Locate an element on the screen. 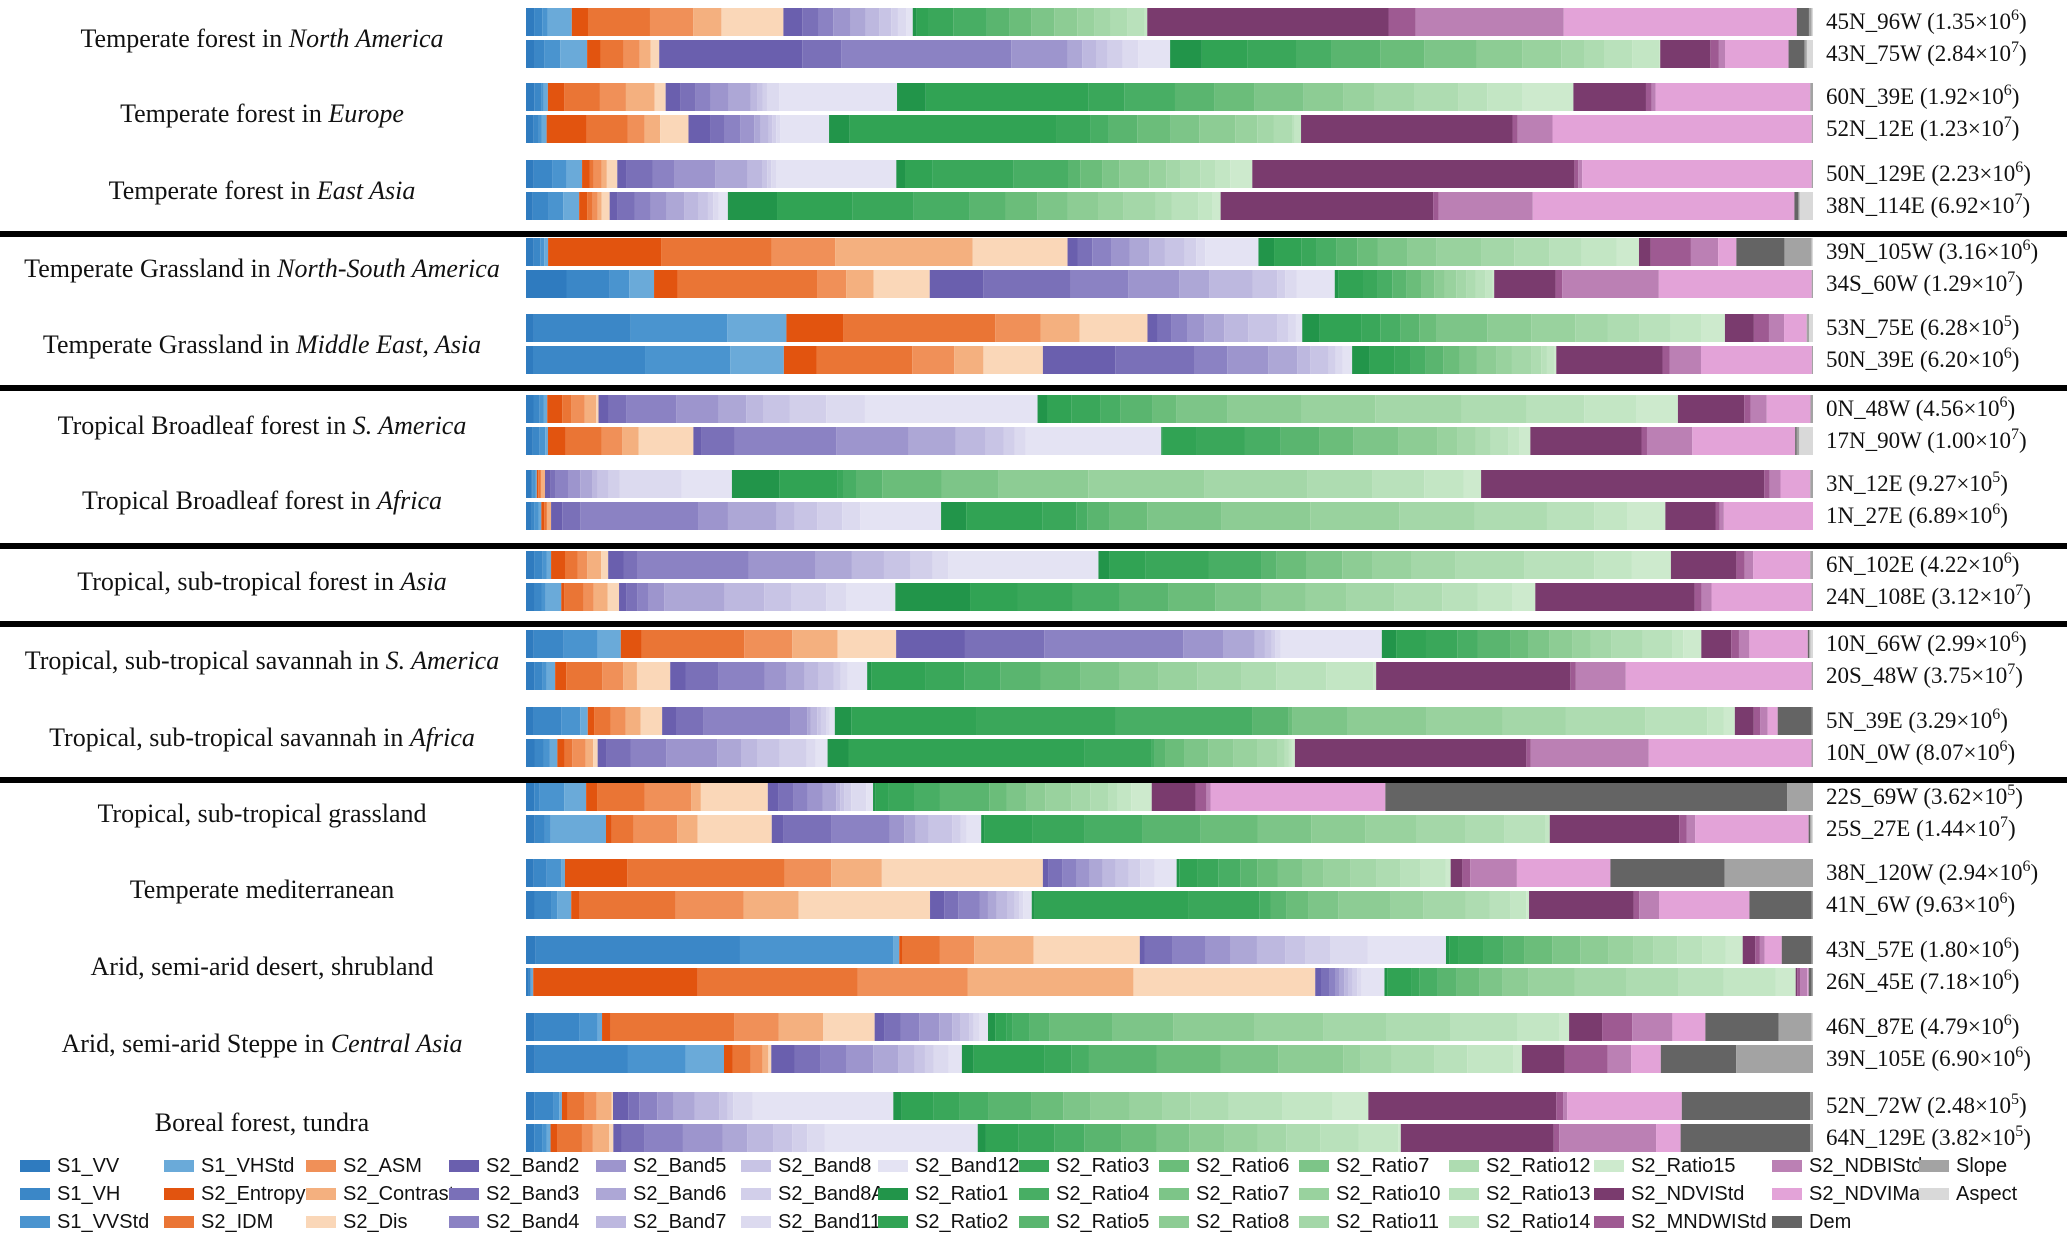  legend-item: S2_Ratio13 is located at coordinates (1520, 1194).